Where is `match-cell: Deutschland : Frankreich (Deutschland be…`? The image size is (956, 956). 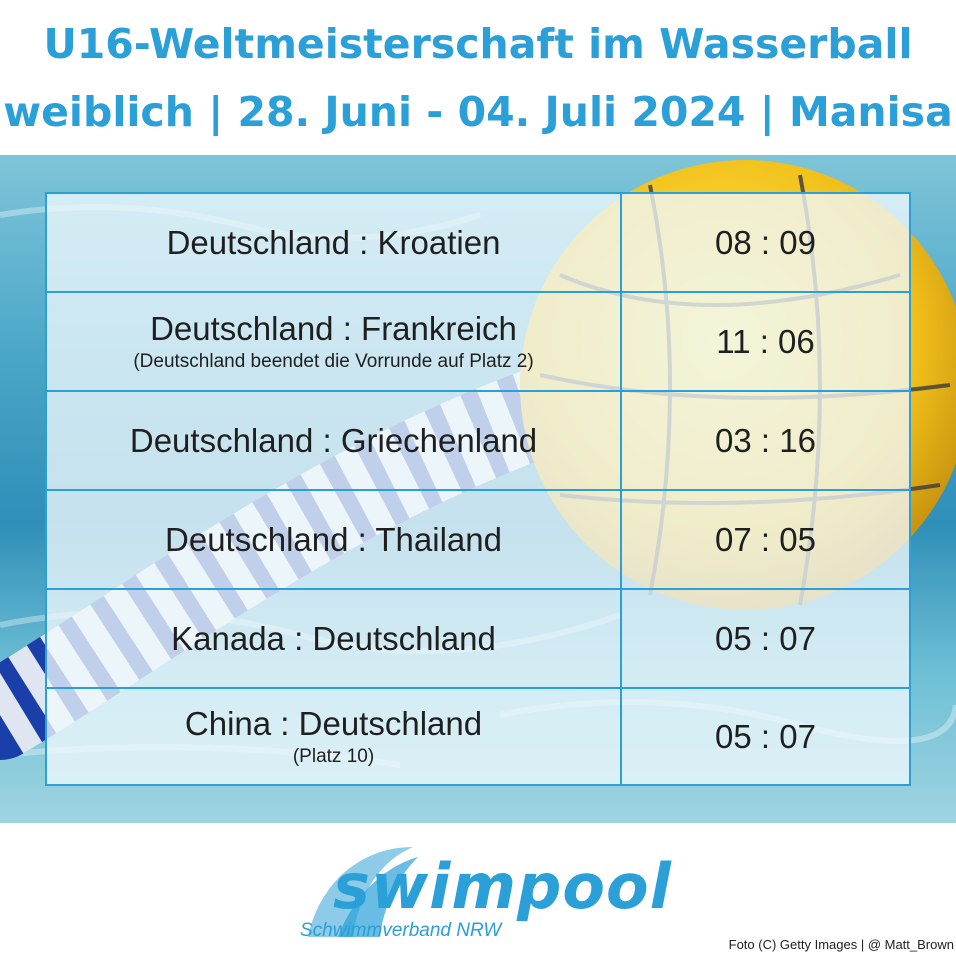
match-cell: Deutschland : Frankreich (Deutschland be… is located at coordinates (334, 341).